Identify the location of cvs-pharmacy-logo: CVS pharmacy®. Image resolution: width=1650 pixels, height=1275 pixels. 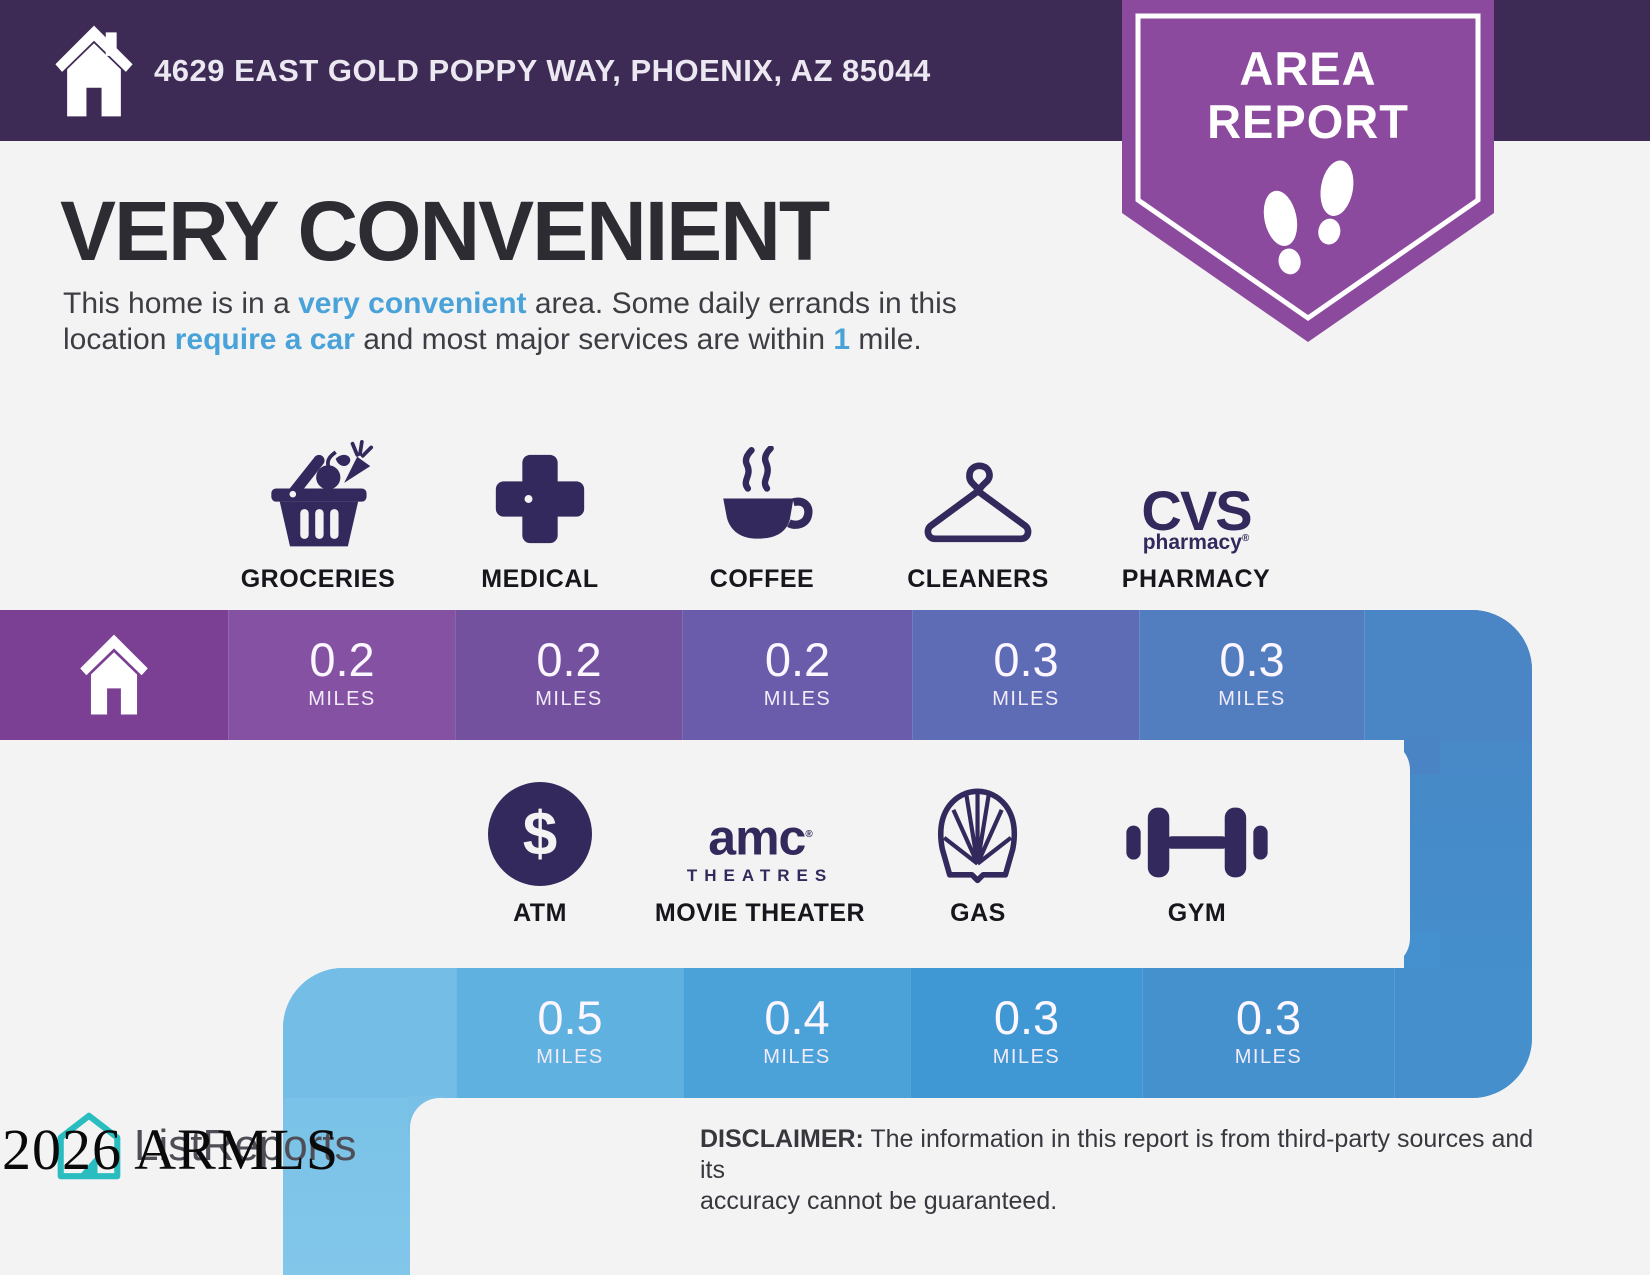
(1196, 516).